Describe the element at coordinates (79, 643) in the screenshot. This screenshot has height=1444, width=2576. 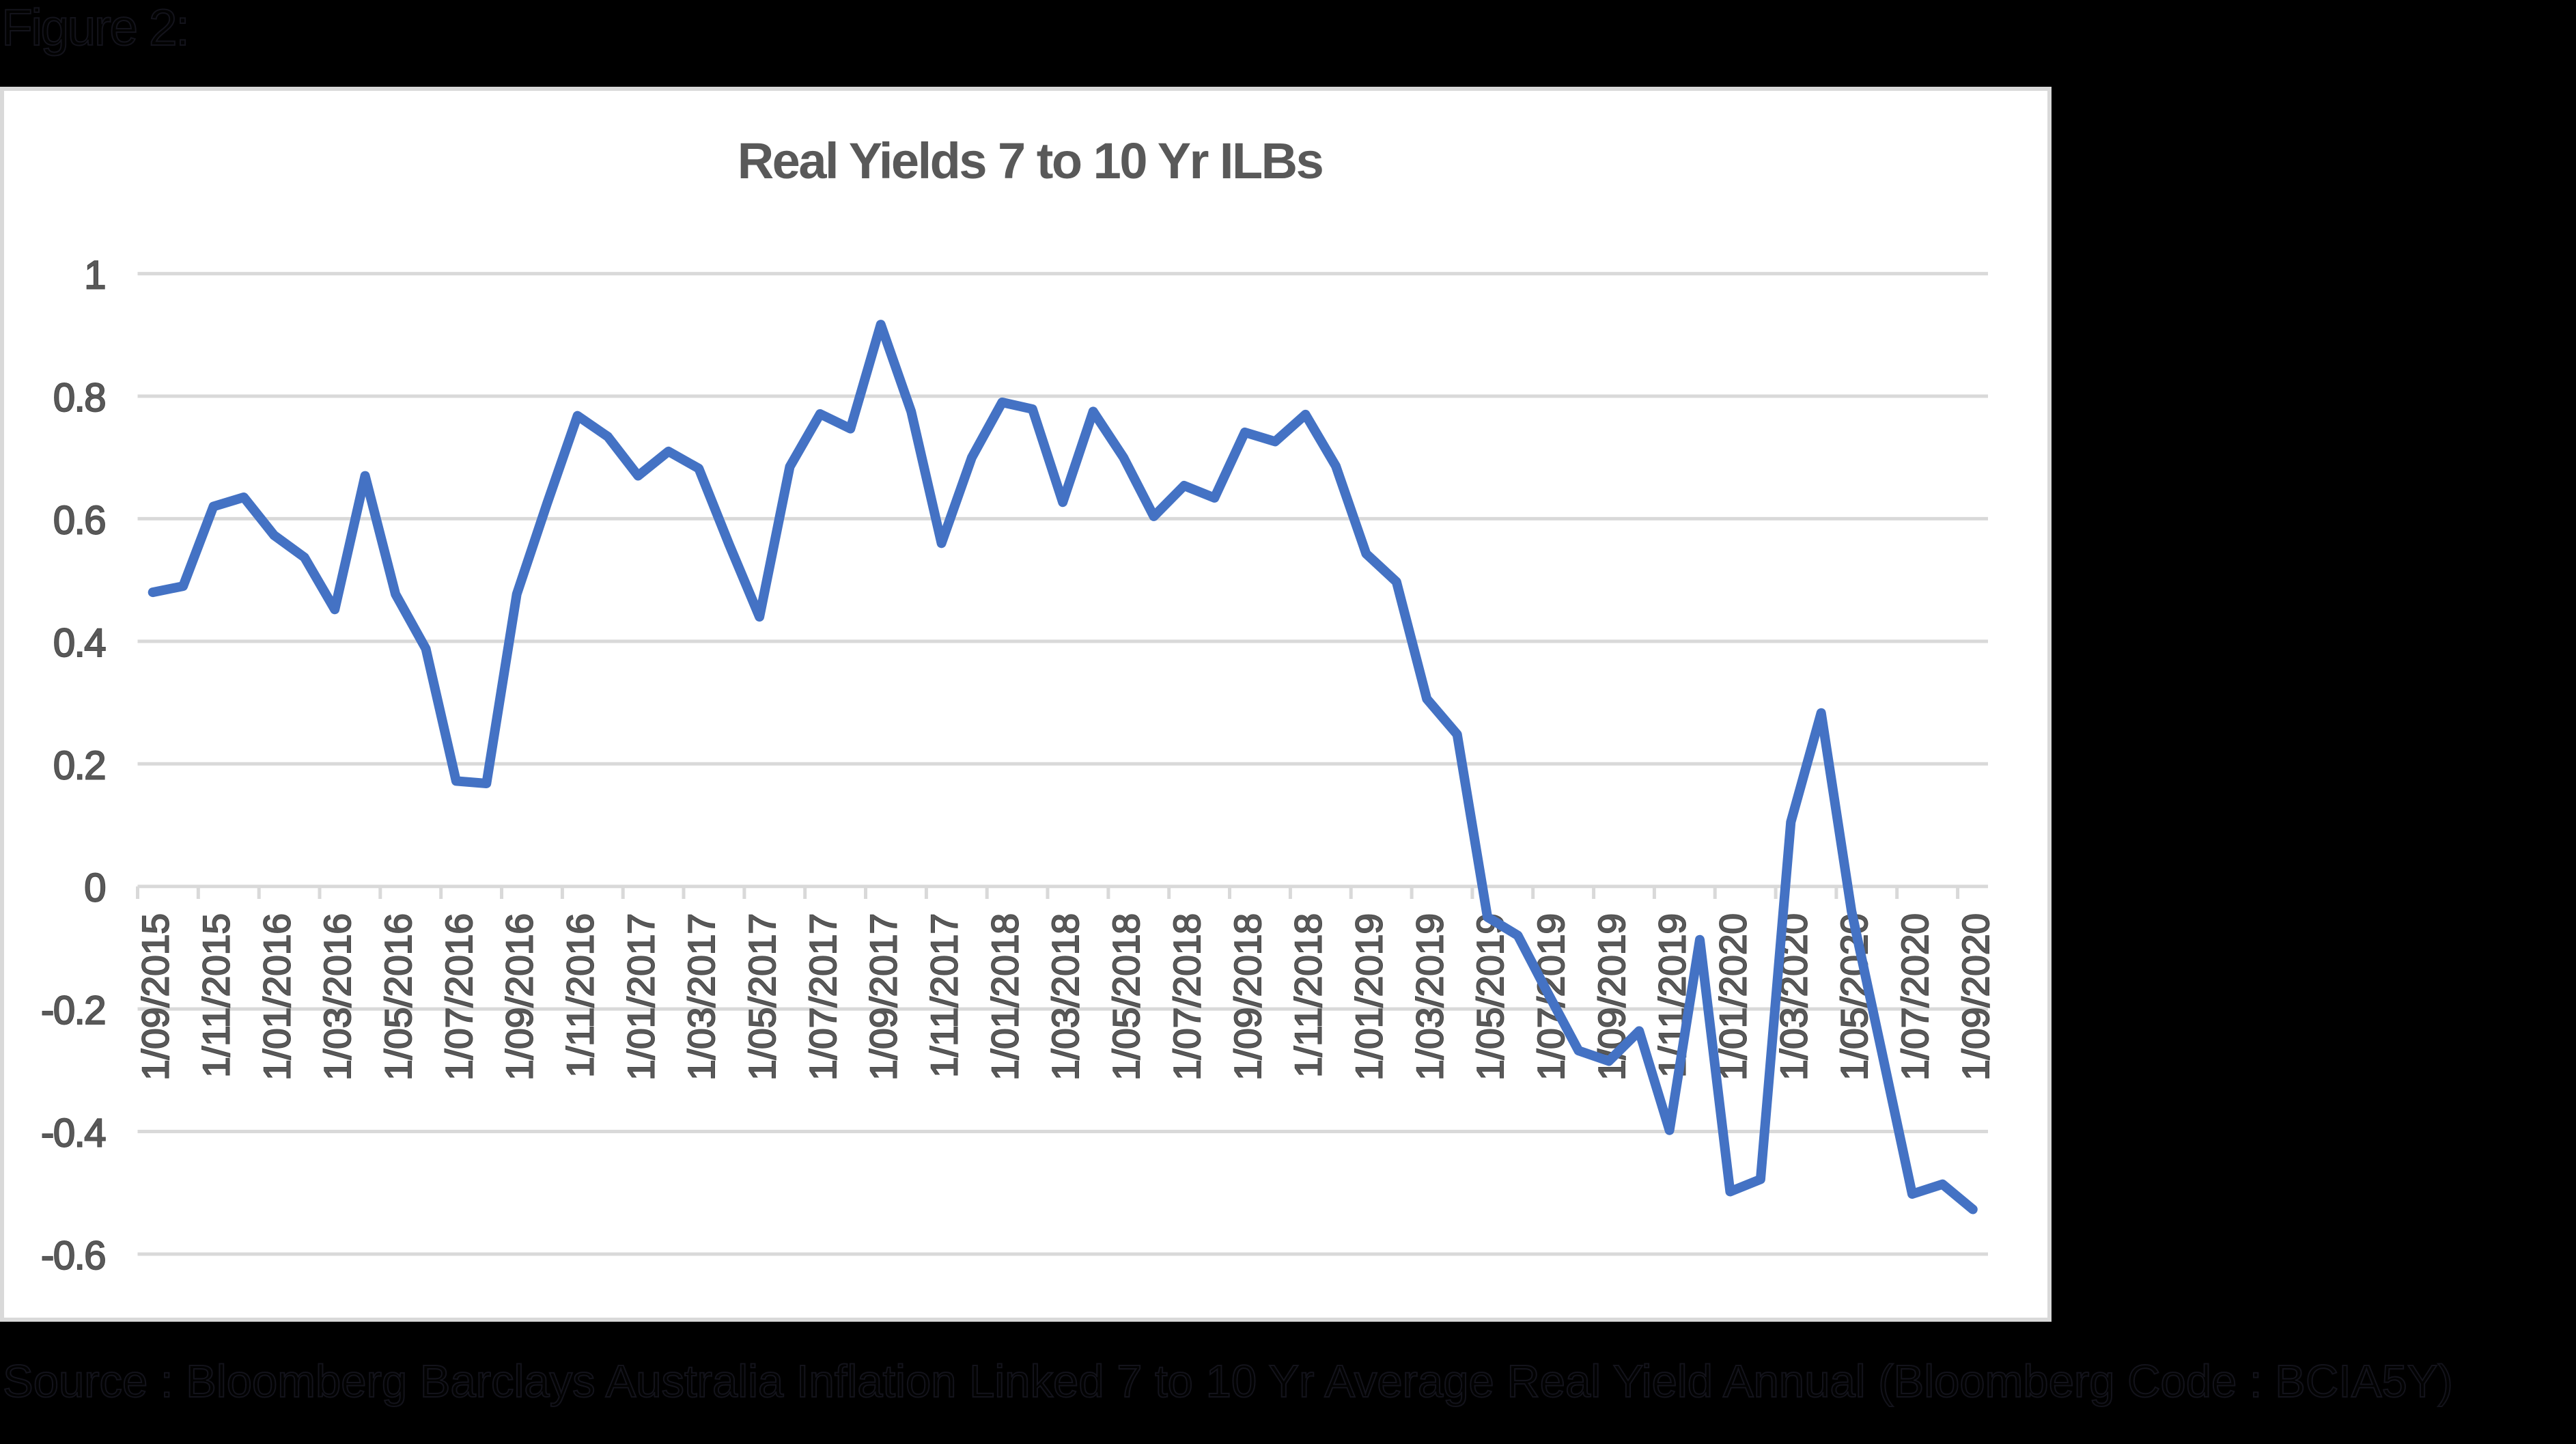
I see `svg-text: 0.4` at that location.